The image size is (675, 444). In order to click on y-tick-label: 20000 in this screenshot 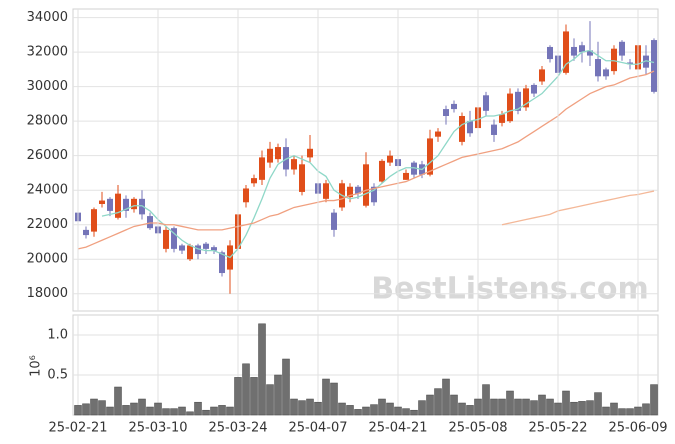, I will do `click(47, 259)`.